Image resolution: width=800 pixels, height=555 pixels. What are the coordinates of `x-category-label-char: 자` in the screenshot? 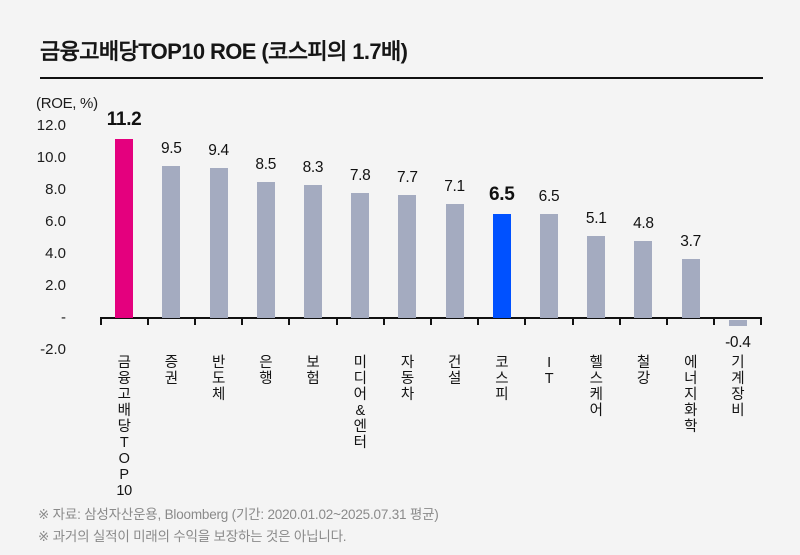 It's located at (407, 363).